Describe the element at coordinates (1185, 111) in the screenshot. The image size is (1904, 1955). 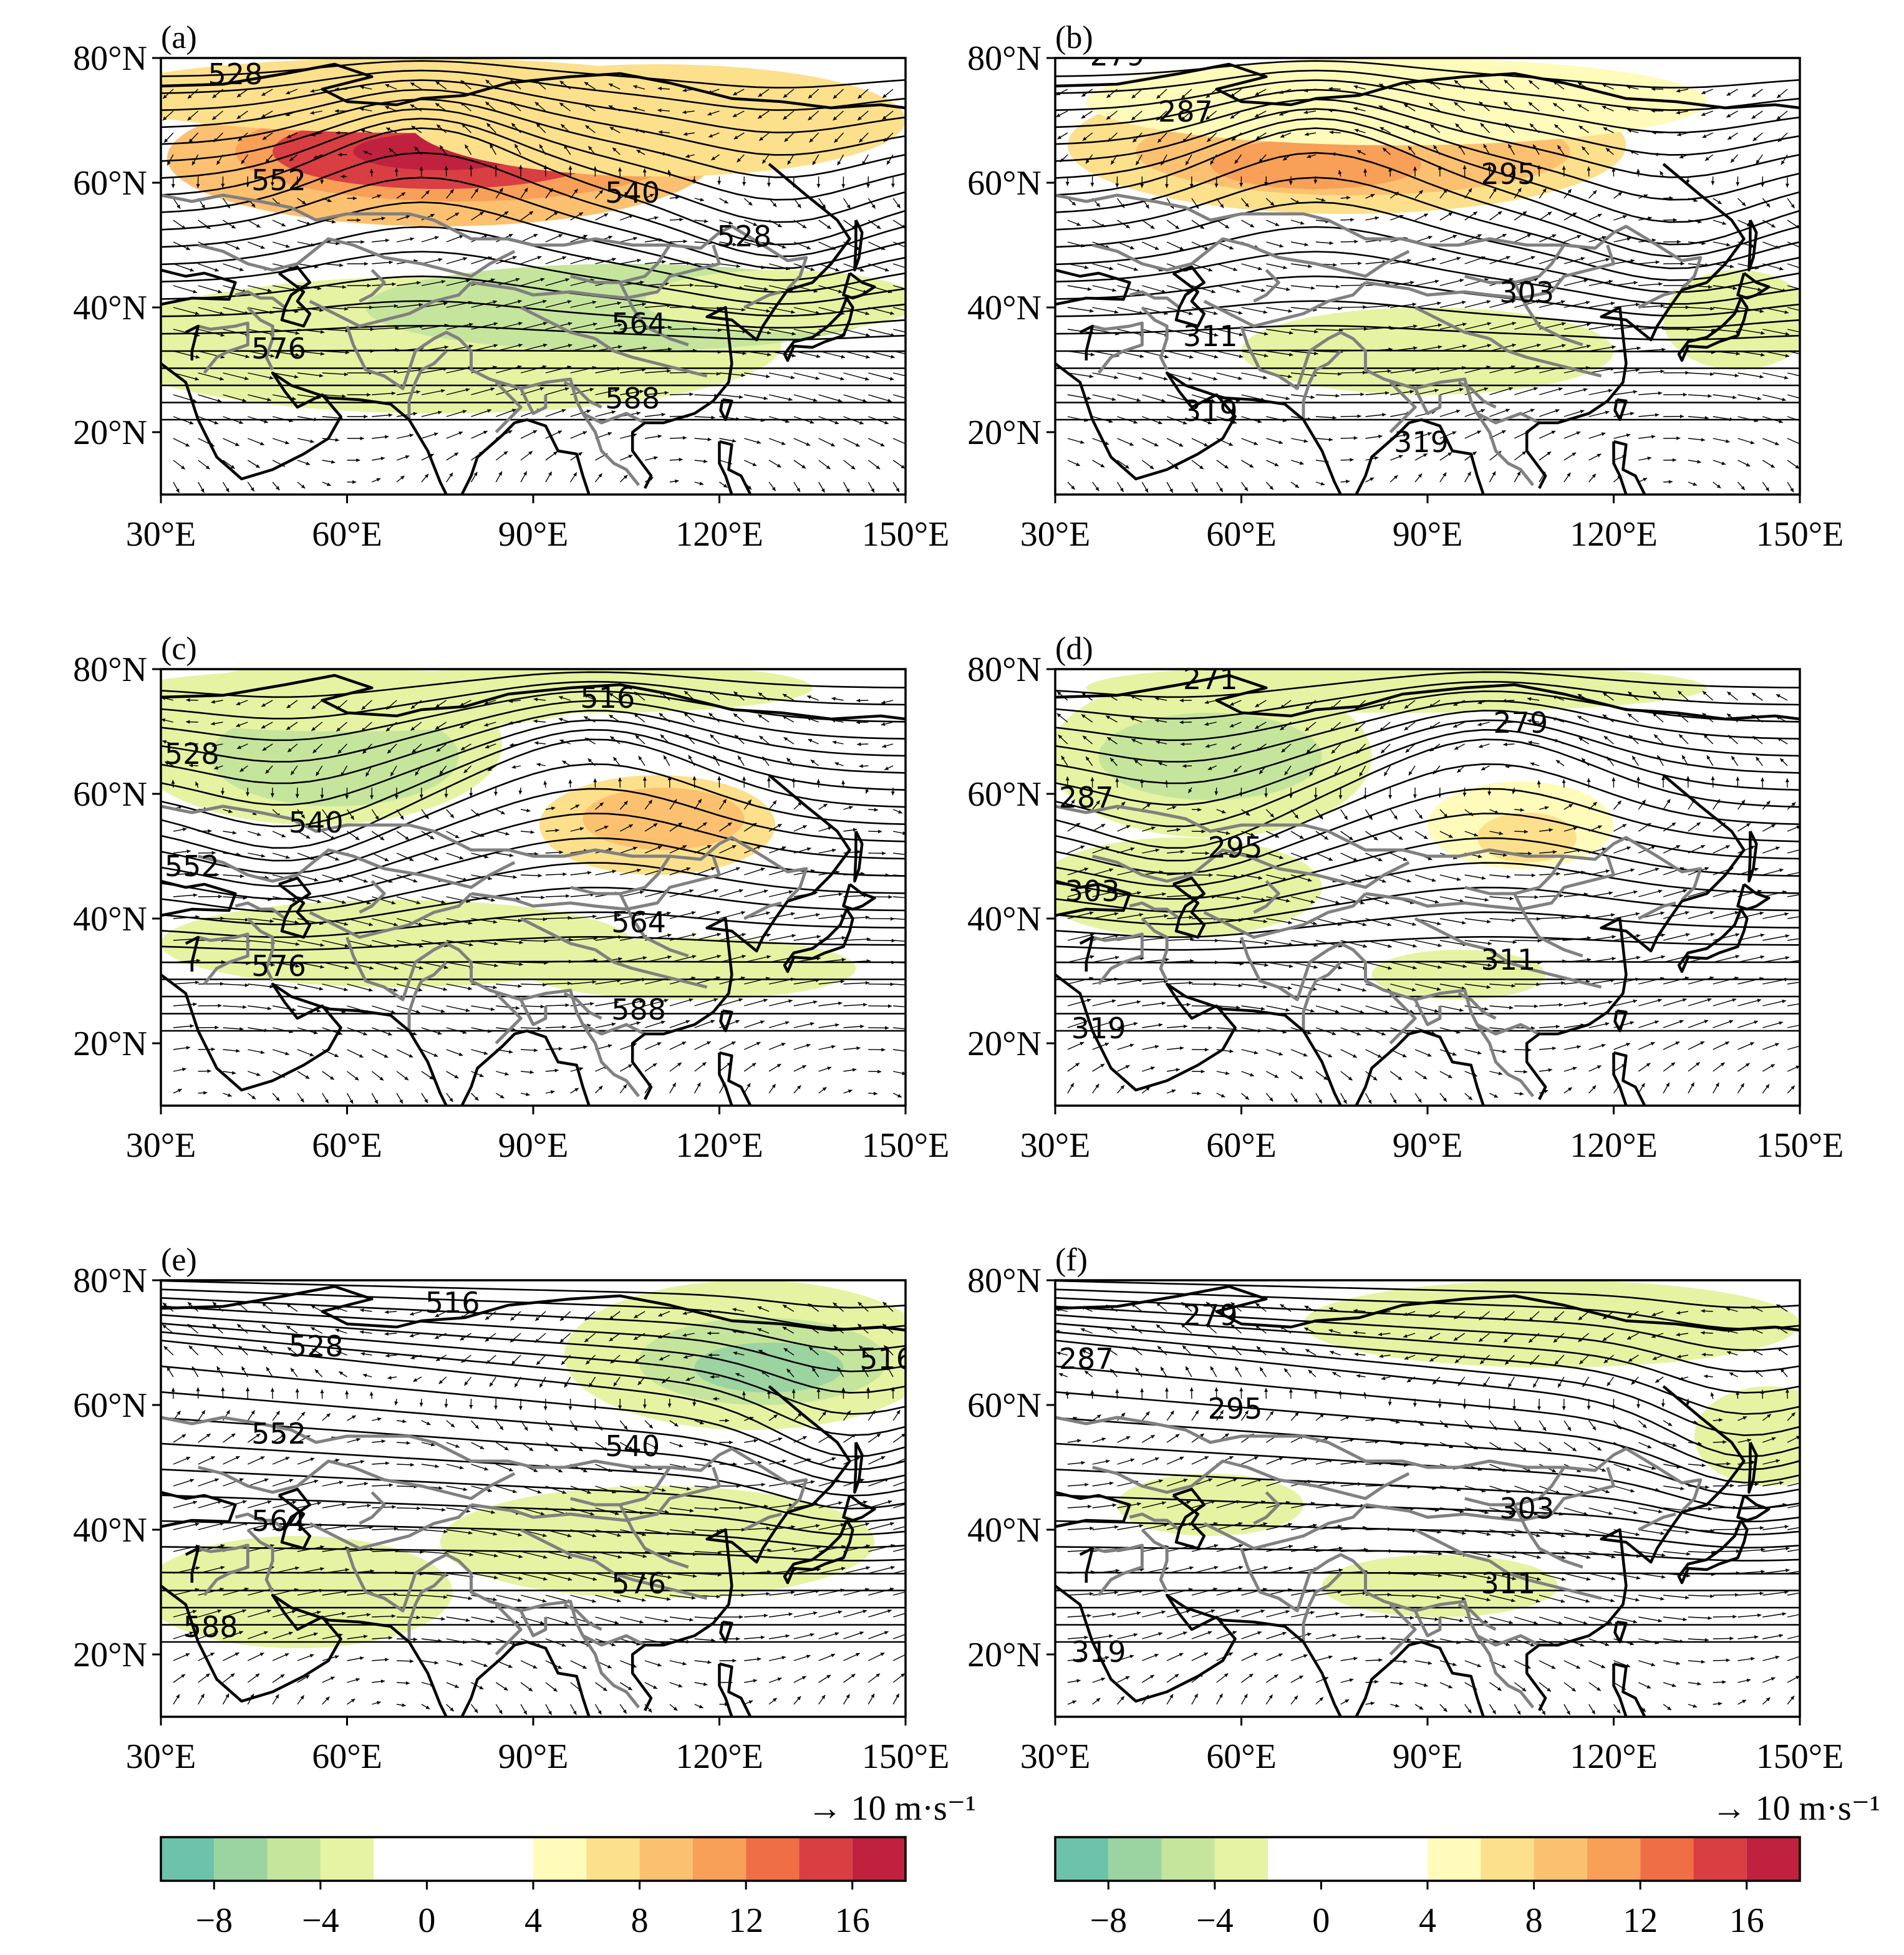
I see `contour-label: 287` at that location.